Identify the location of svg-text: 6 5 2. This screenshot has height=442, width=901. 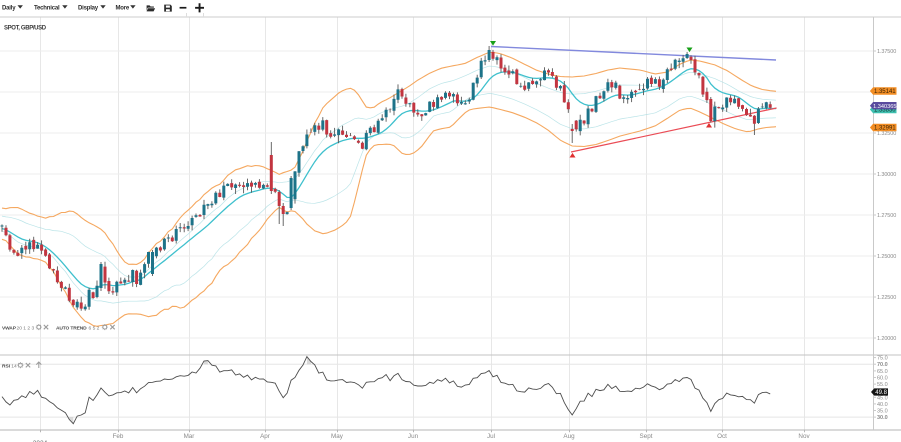
(94, 328).